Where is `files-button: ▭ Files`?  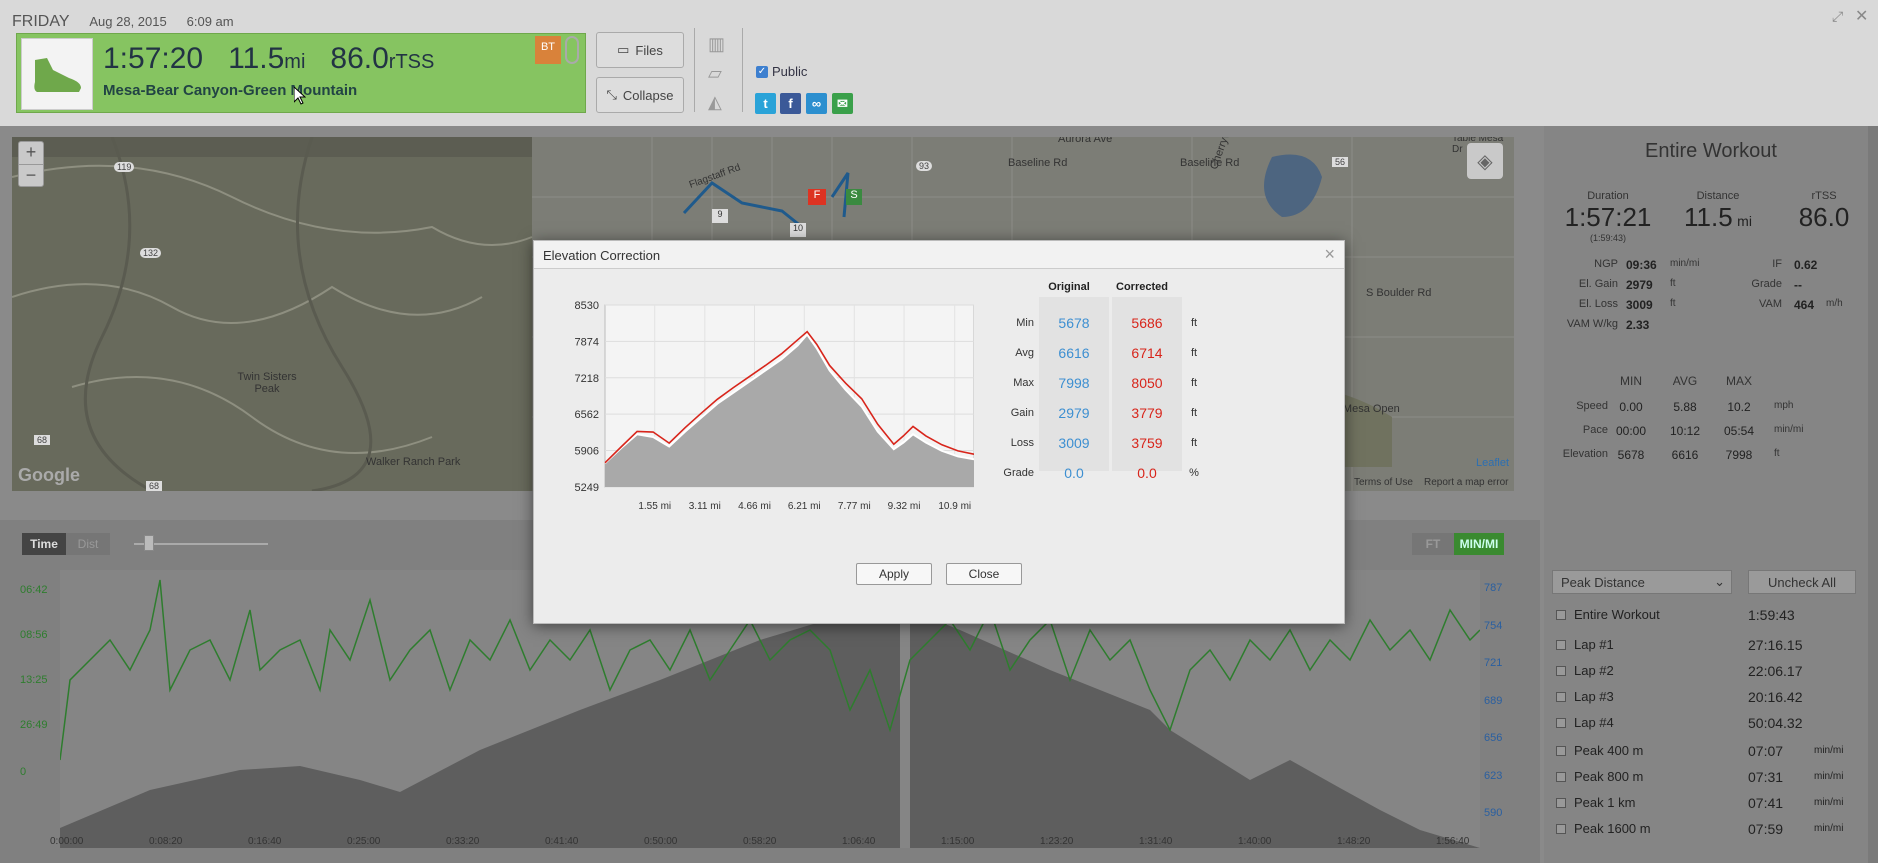 files-button: ▭ Files is located at coordinates (640, 50).